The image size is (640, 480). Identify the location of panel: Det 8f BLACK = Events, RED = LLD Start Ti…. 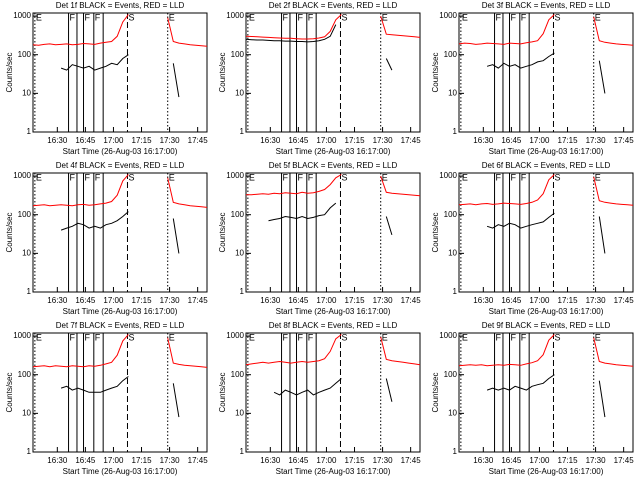
(319, 398).